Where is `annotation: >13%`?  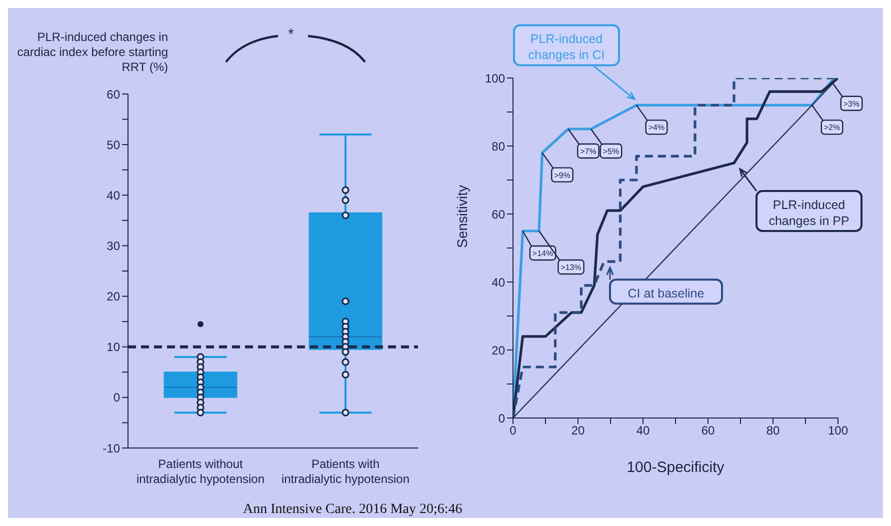 annotation: >13% is located at coordinates (571, 267).